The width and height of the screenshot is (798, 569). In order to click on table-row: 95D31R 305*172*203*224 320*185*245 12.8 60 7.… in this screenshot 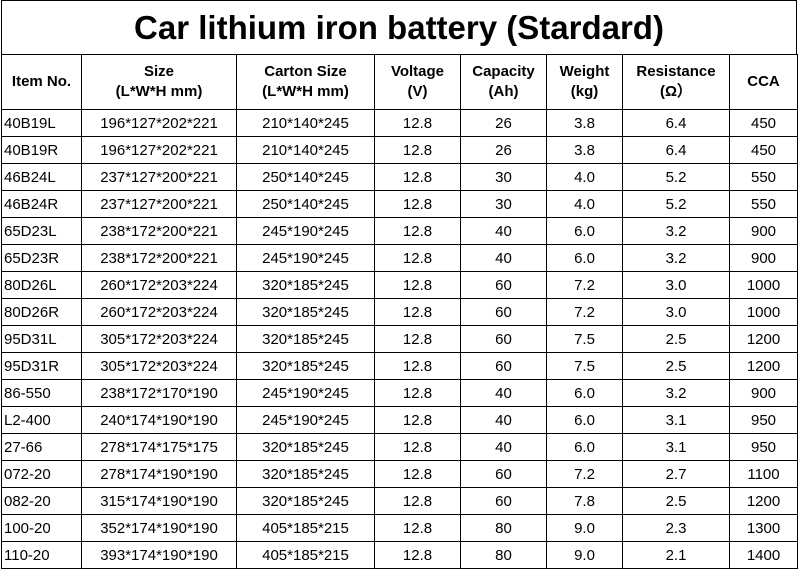, I will do `click(399, 366)`.